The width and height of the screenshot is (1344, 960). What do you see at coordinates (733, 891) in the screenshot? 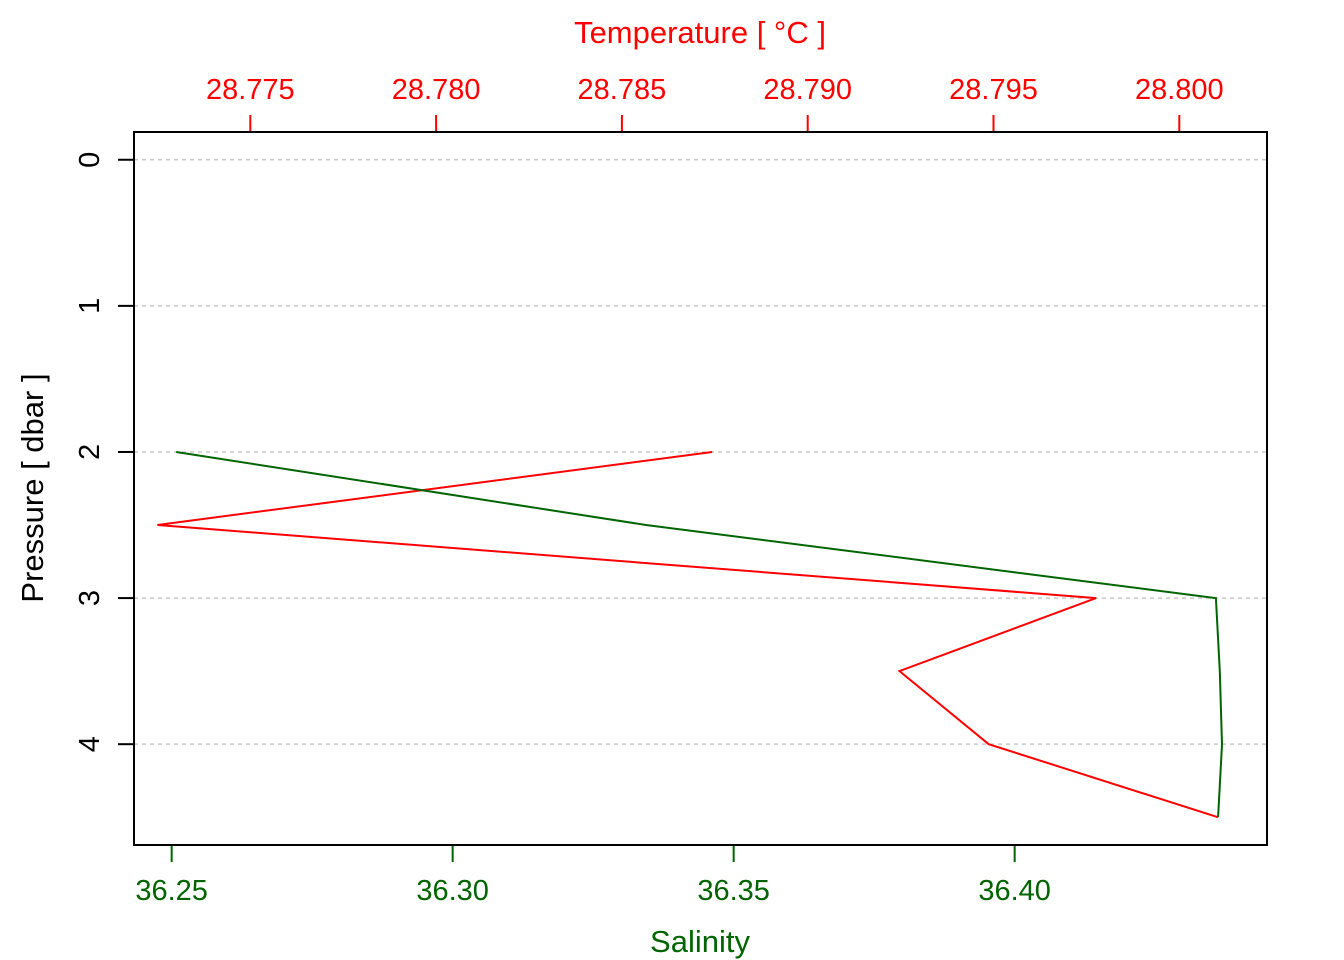
I see `bottom-tick-label: 36.35` at bounding box center [733, 891].